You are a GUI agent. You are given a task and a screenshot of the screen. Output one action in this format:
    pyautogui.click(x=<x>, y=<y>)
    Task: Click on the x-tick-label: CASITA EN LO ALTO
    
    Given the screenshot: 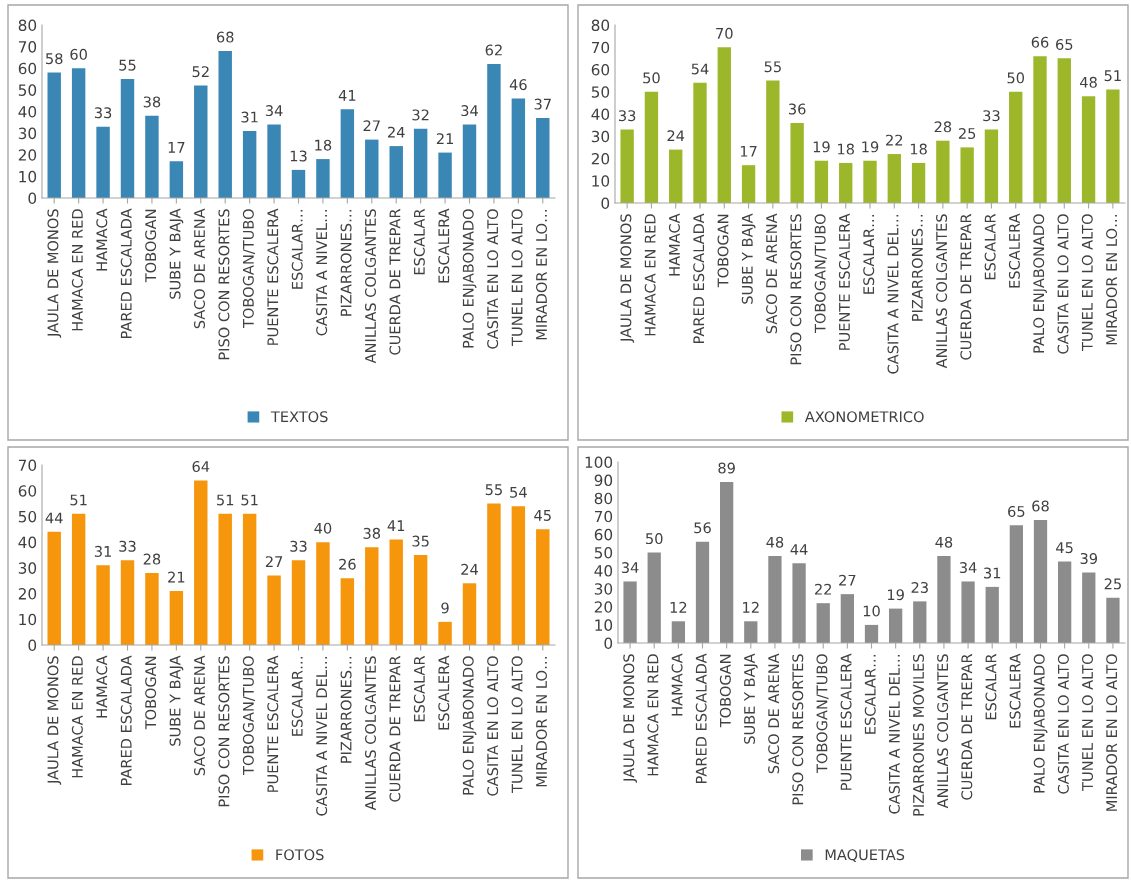 What is the action you would take?
    pyautogui.click(x=493, y=726)
    